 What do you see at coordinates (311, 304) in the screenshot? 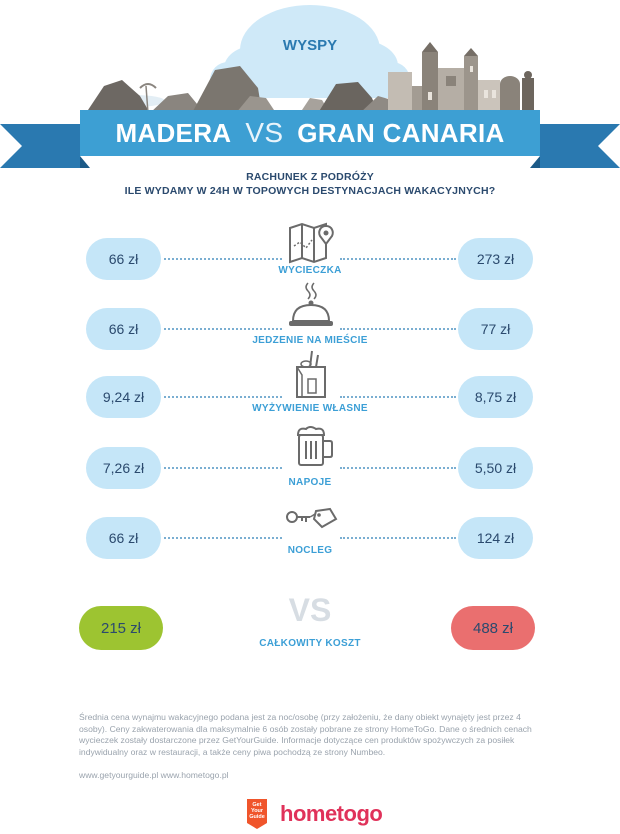
I see `cloche-icon` at bounding box center [311, 304].